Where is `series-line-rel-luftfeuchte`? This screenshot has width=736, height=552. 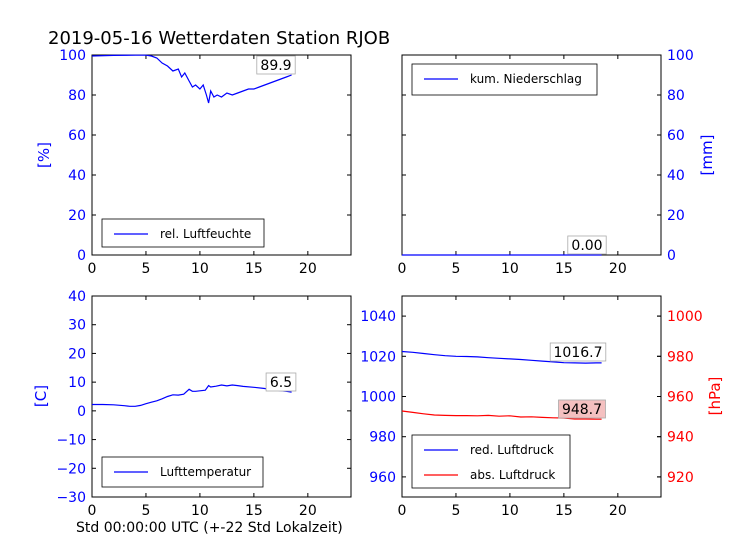 series-line-rel-luftfeuchte is located at coordinates (191, 79).